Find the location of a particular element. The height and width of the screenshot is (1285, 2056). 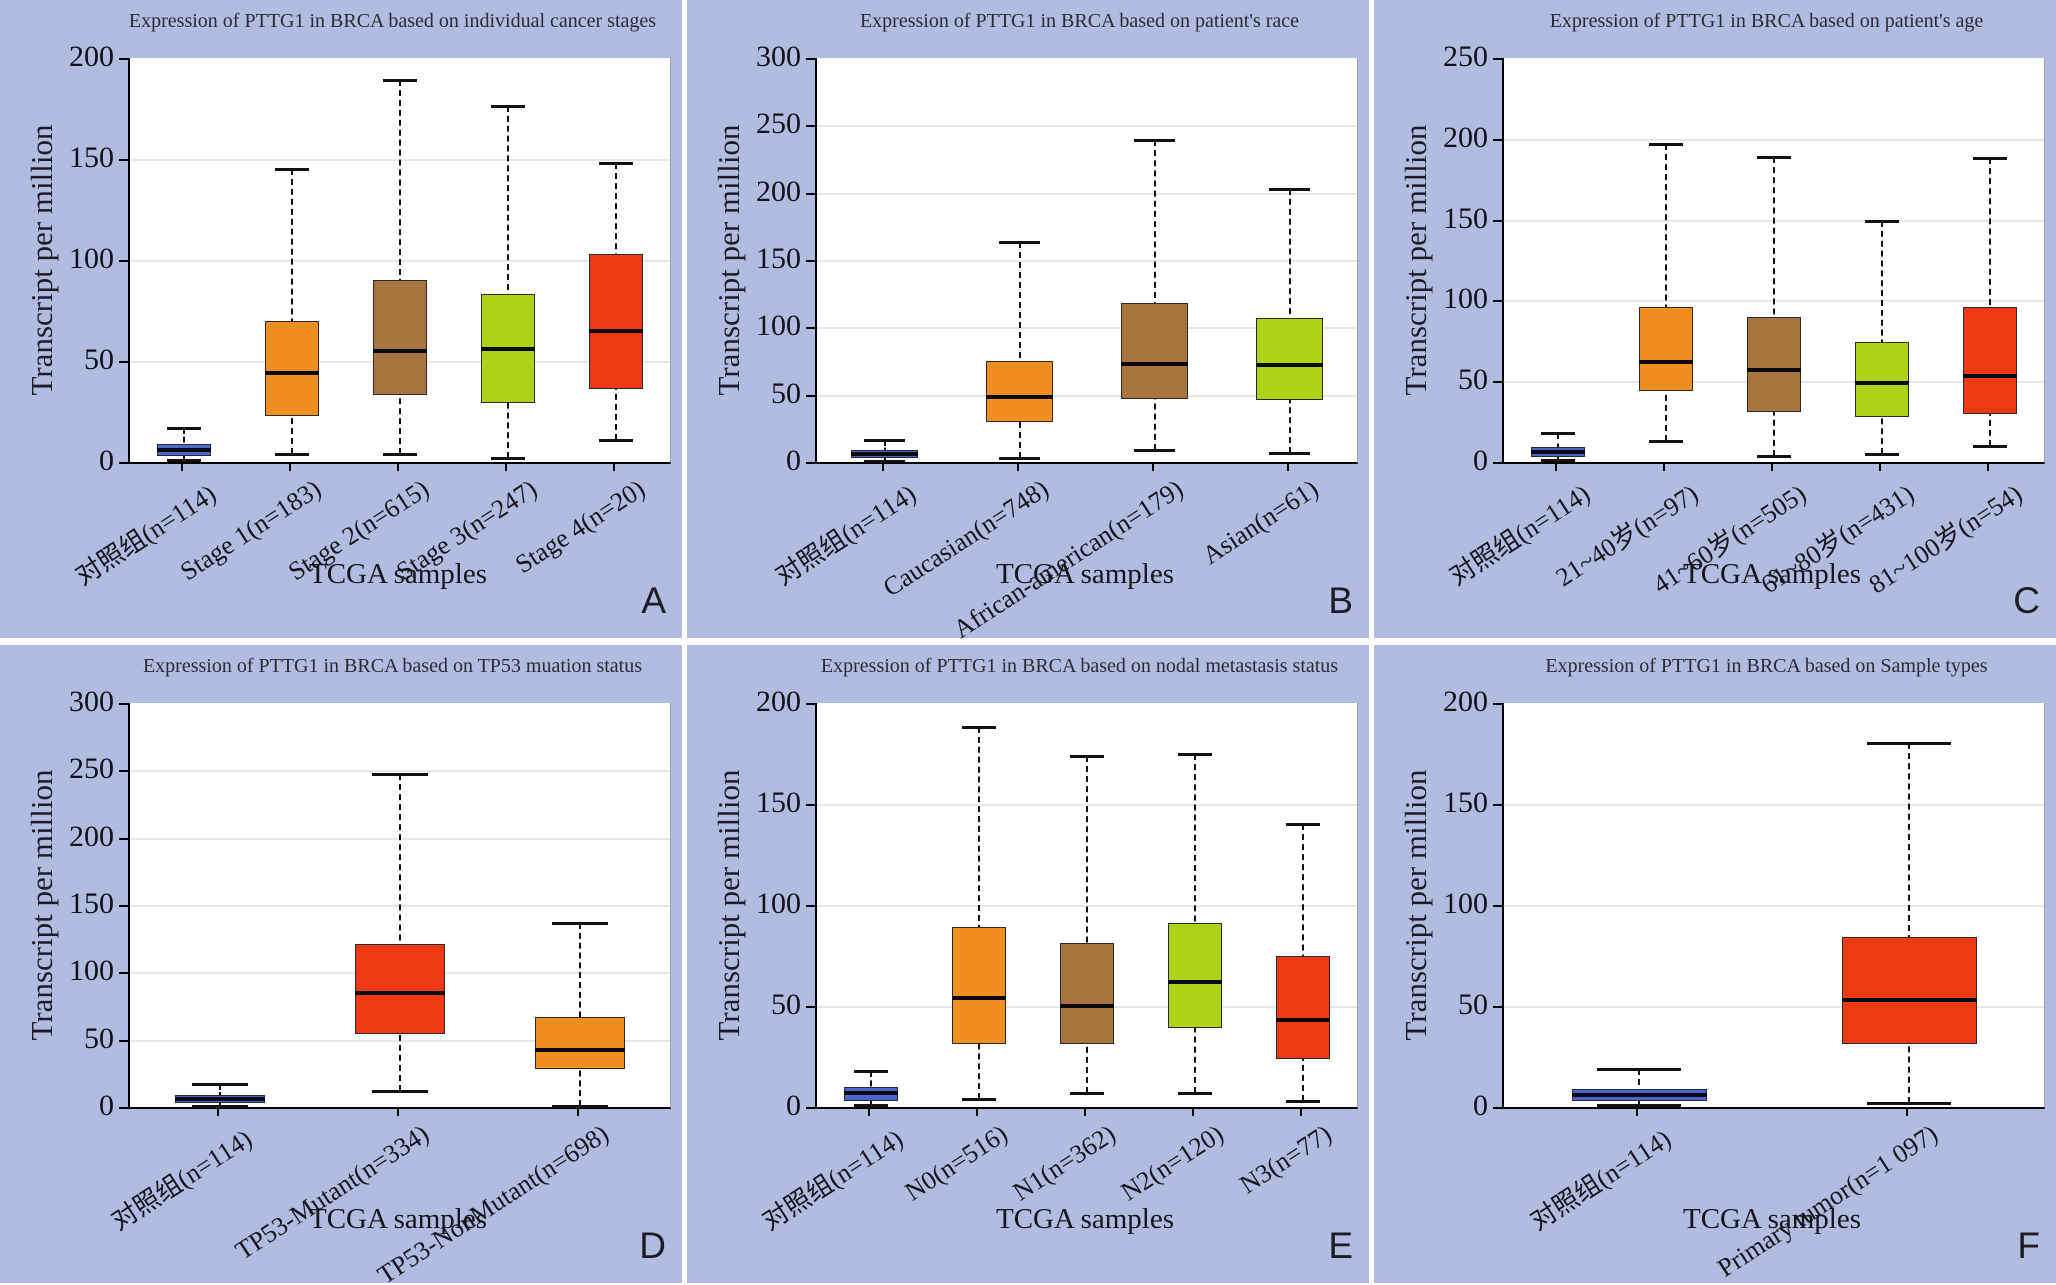

panel-b-plot-area is located at coordinates (1086, 261).